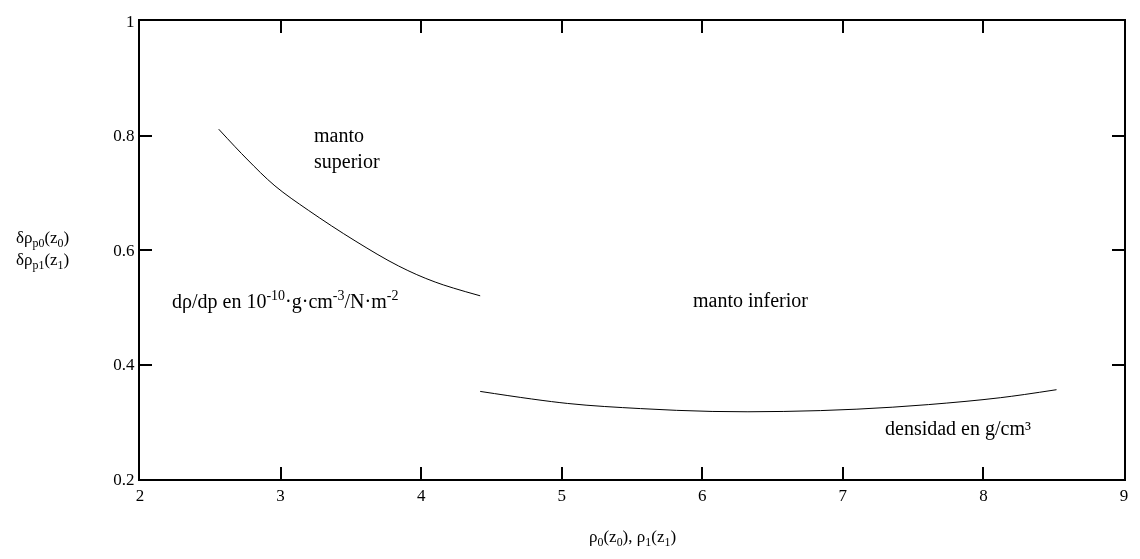 Image resolution: width=1140 pixels, height=559 pixels. I want to click on annotation: manto superior, so click(347, 148).